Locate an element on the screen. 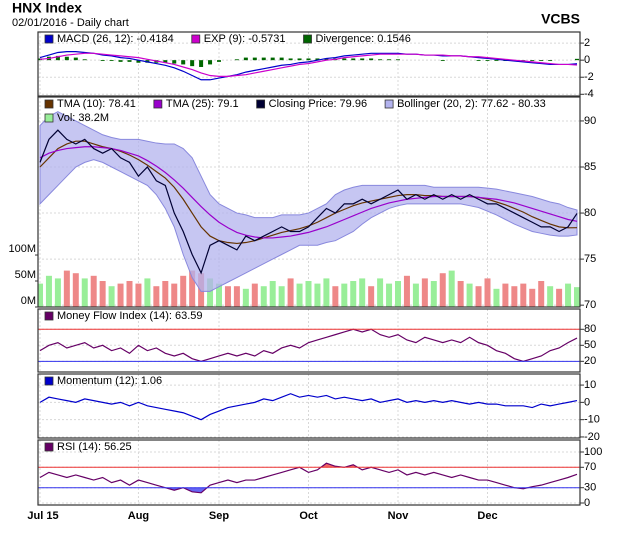 Image resolution: width=620 pixels, height=535 pixels. y2-tick-label: 50M is located at coordinates (25, 275).